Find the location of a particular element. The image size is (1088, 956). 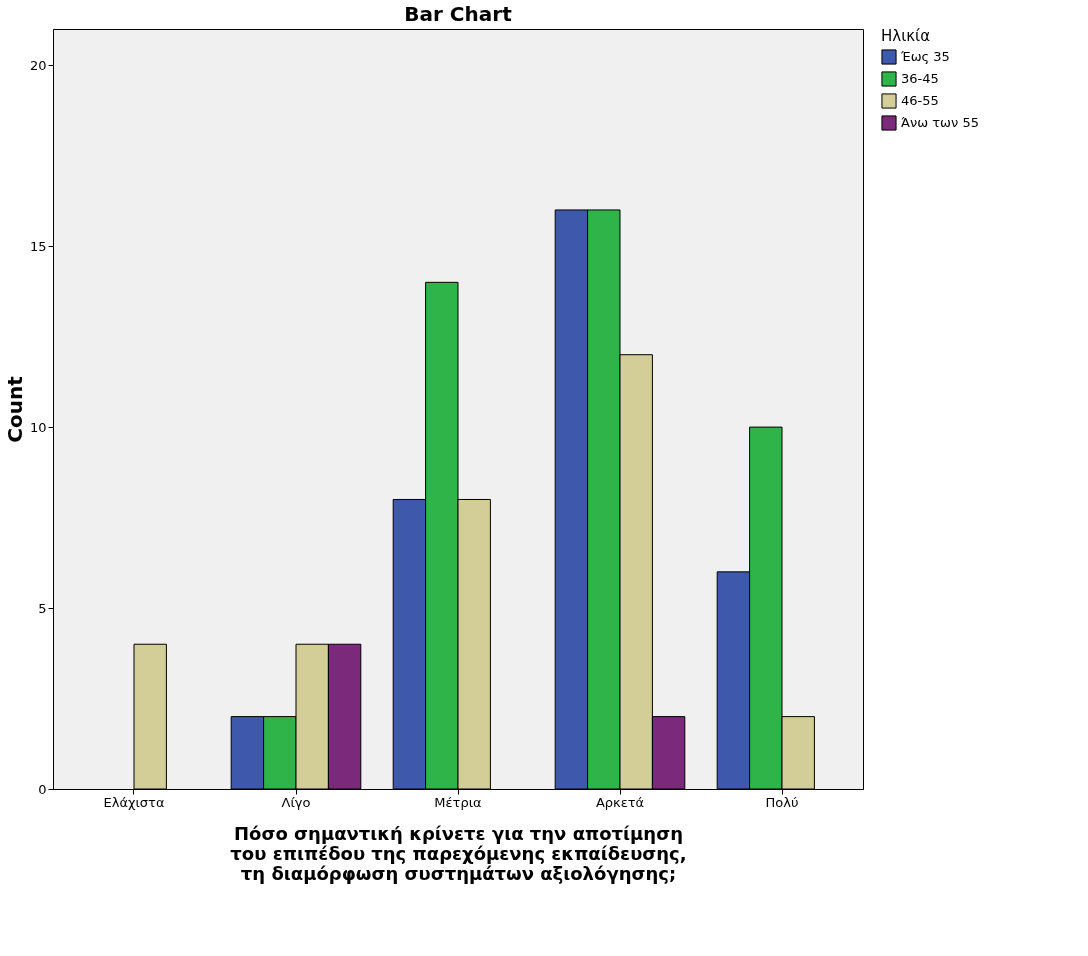

chart-title: Bar Chart is located at coordinates (458, 14).